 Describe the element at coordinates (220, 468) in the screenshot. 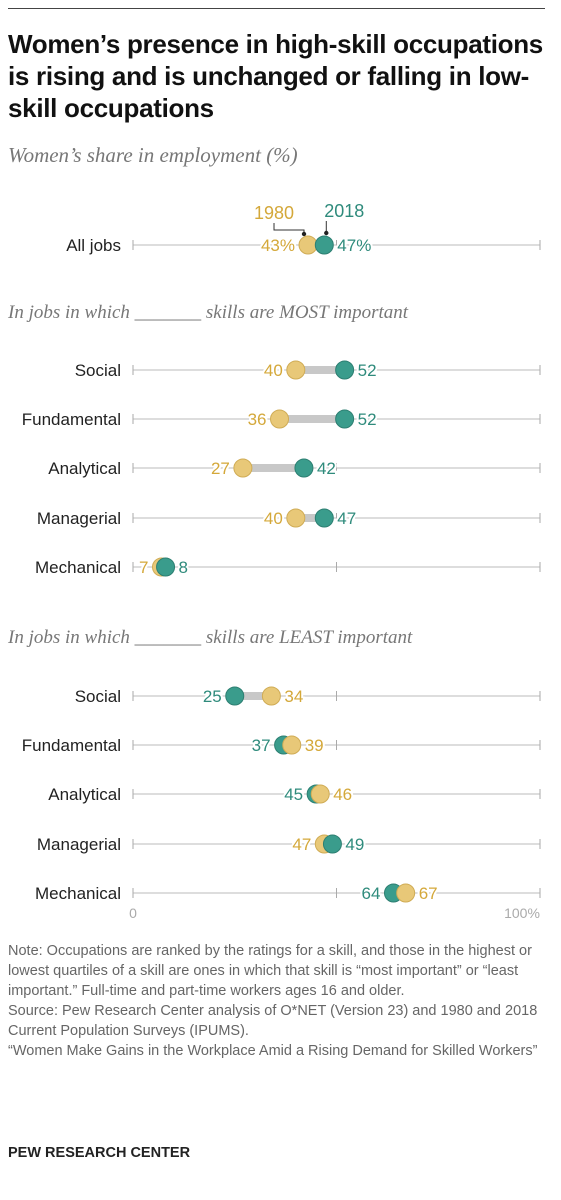

I see `value-label-low: 27` at that location.